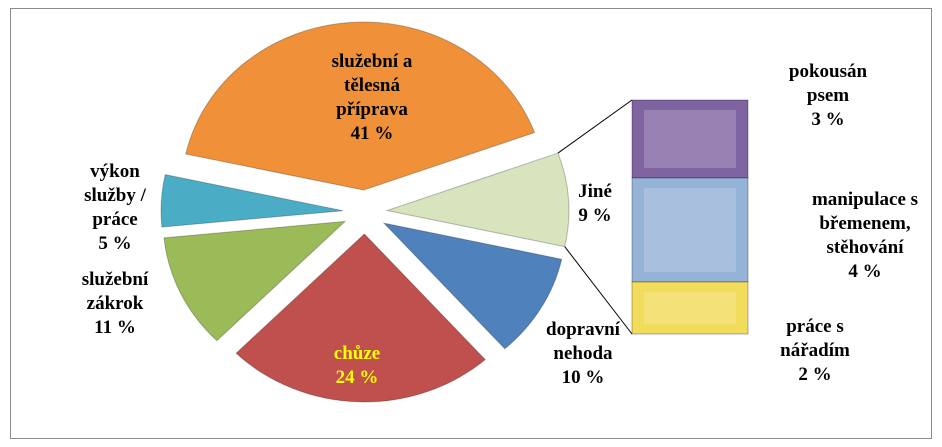 This screenshot has height=447, width=942. I want to click on category-label: manipulace s břemenem, stěhování, so click(865, 223).